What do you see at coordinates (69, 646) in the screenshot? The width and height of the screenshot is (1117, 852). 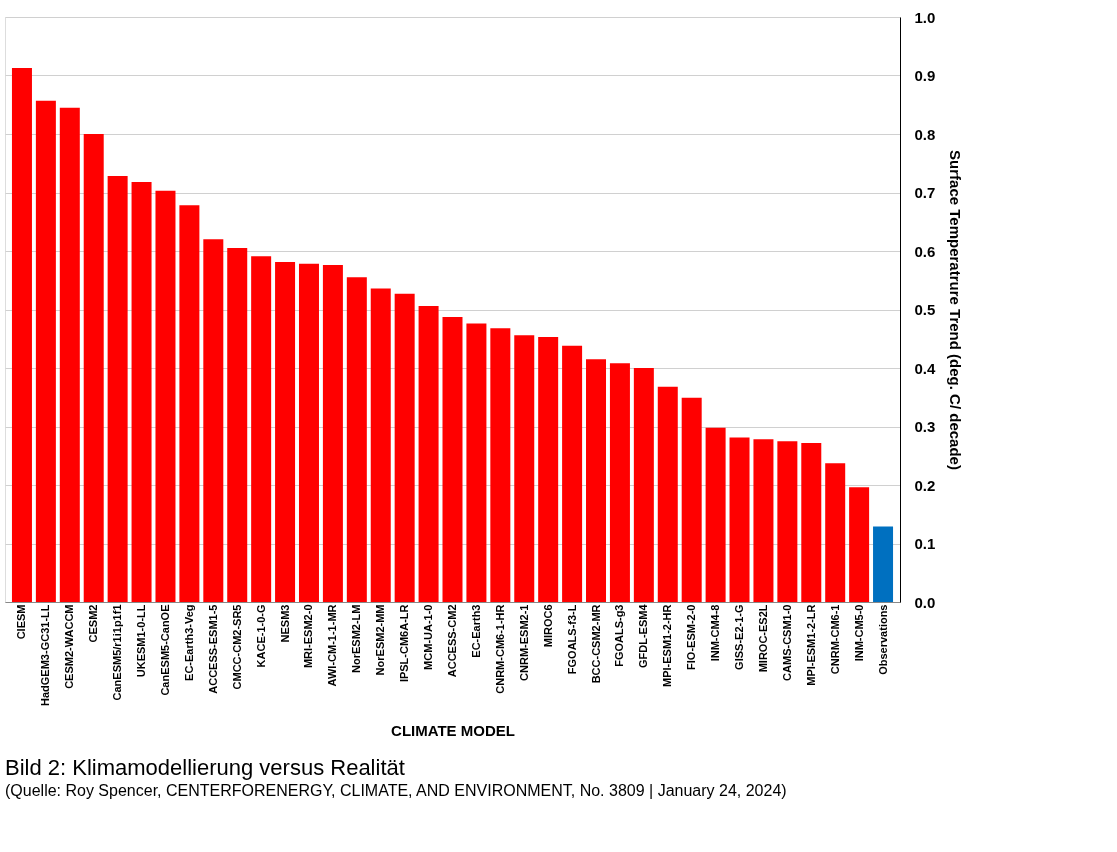 I see `x-tick-label: CESM2-WACCM` at bounding box center [69, 646].